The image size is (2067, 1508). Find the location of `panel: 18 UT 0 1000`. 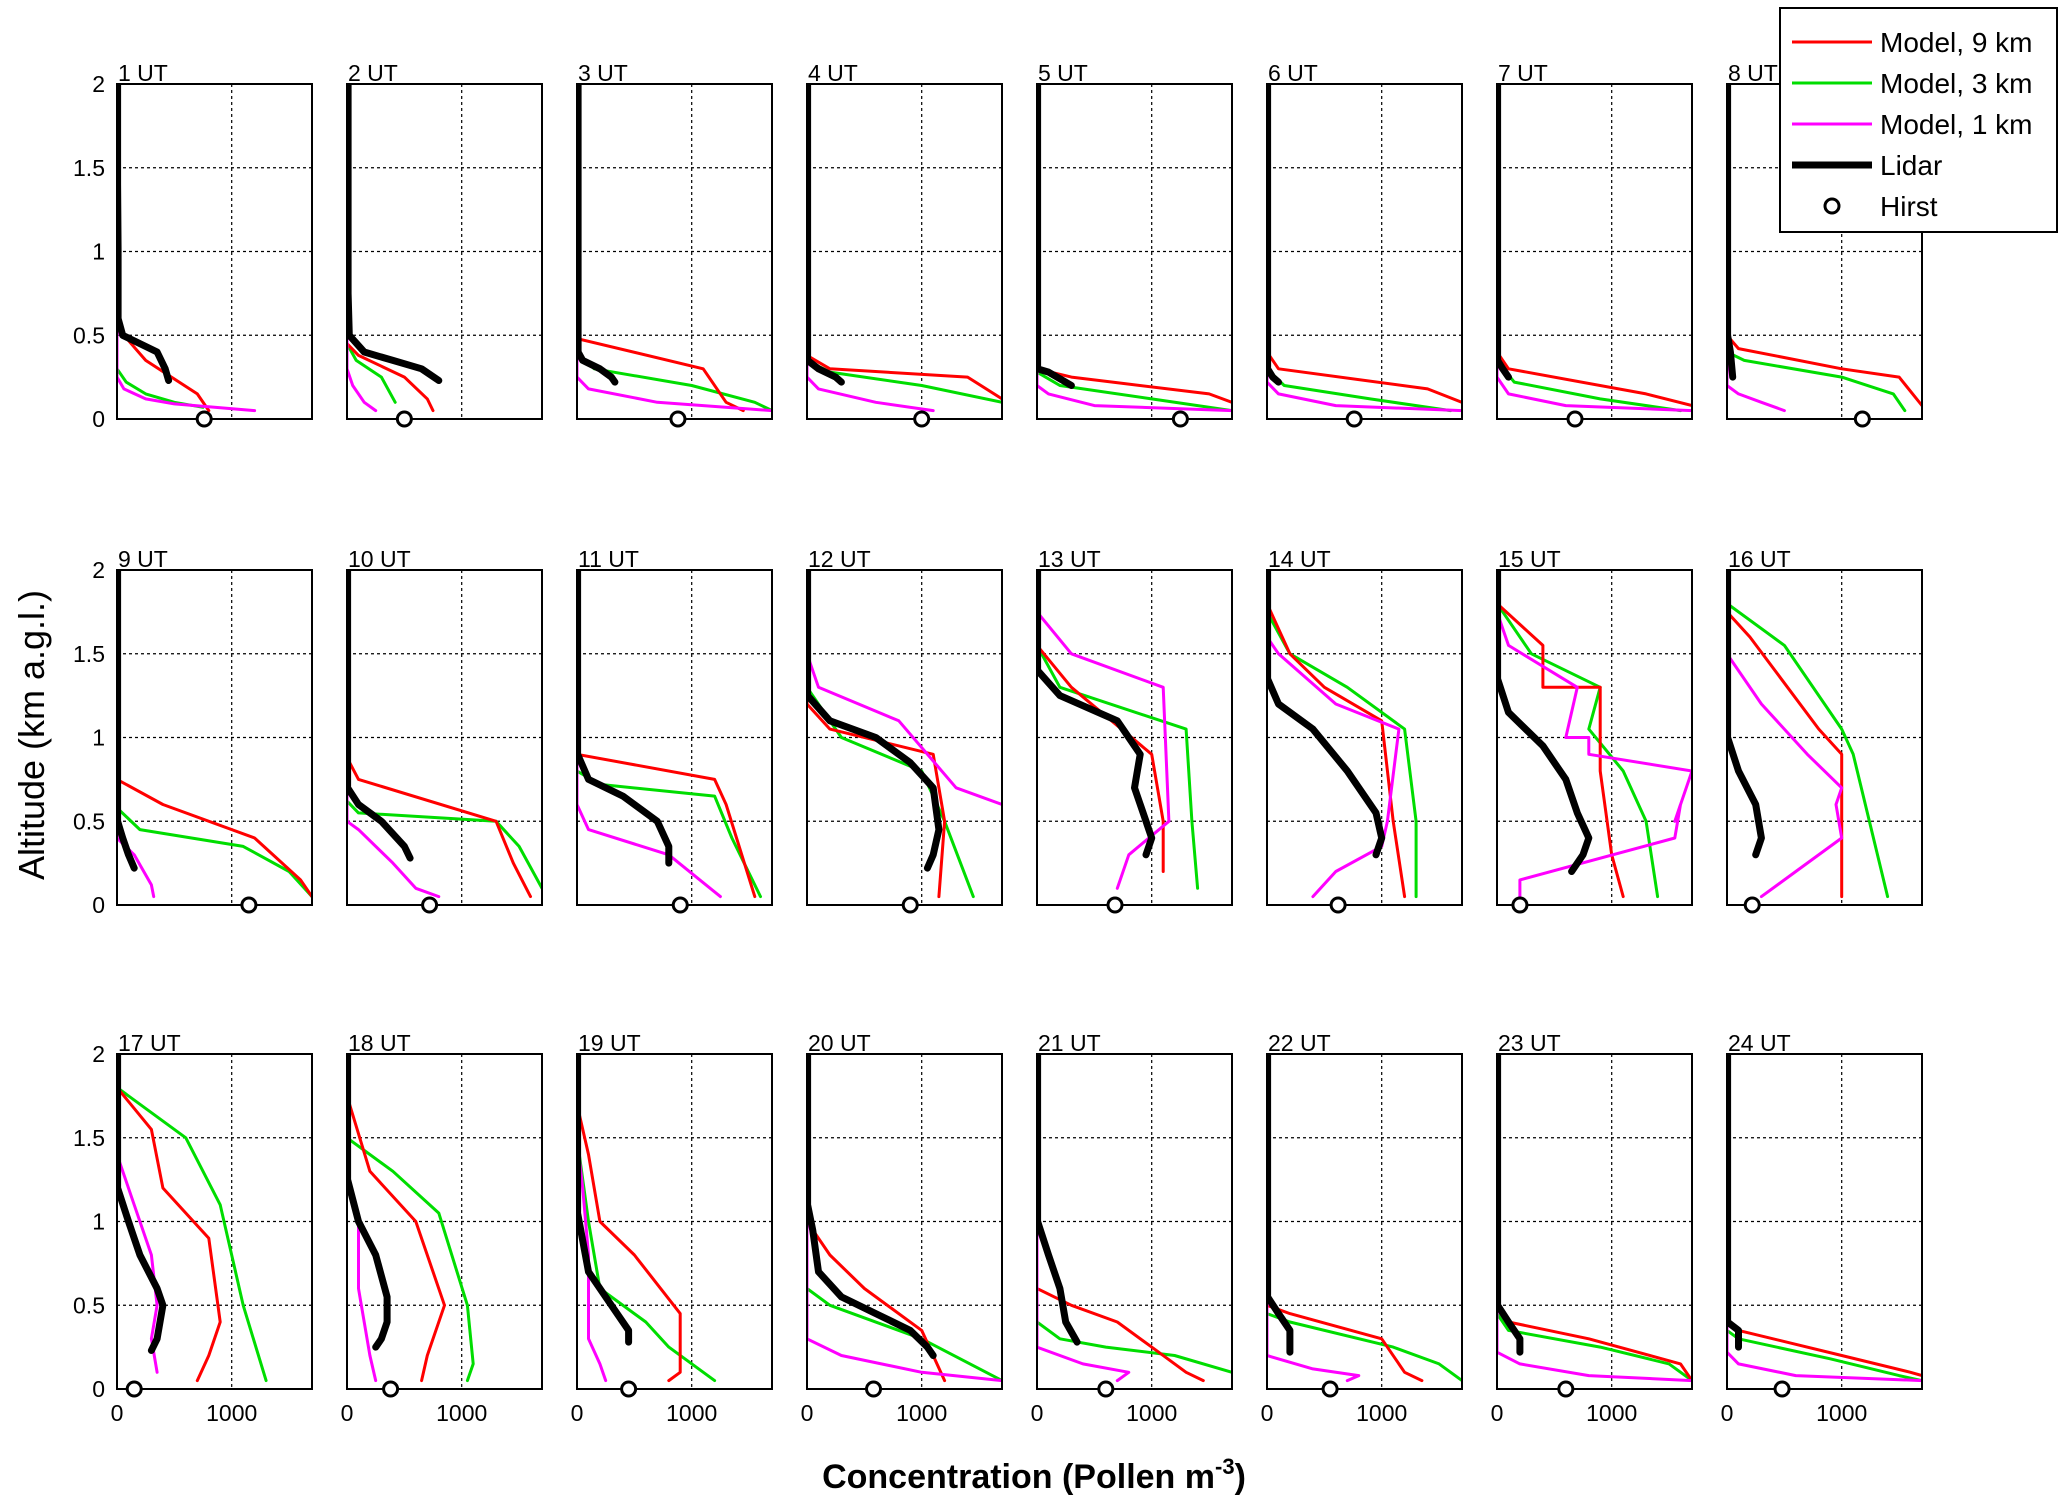

panel: 18 UT 0 1000 is located at coordinates (442, 1228).